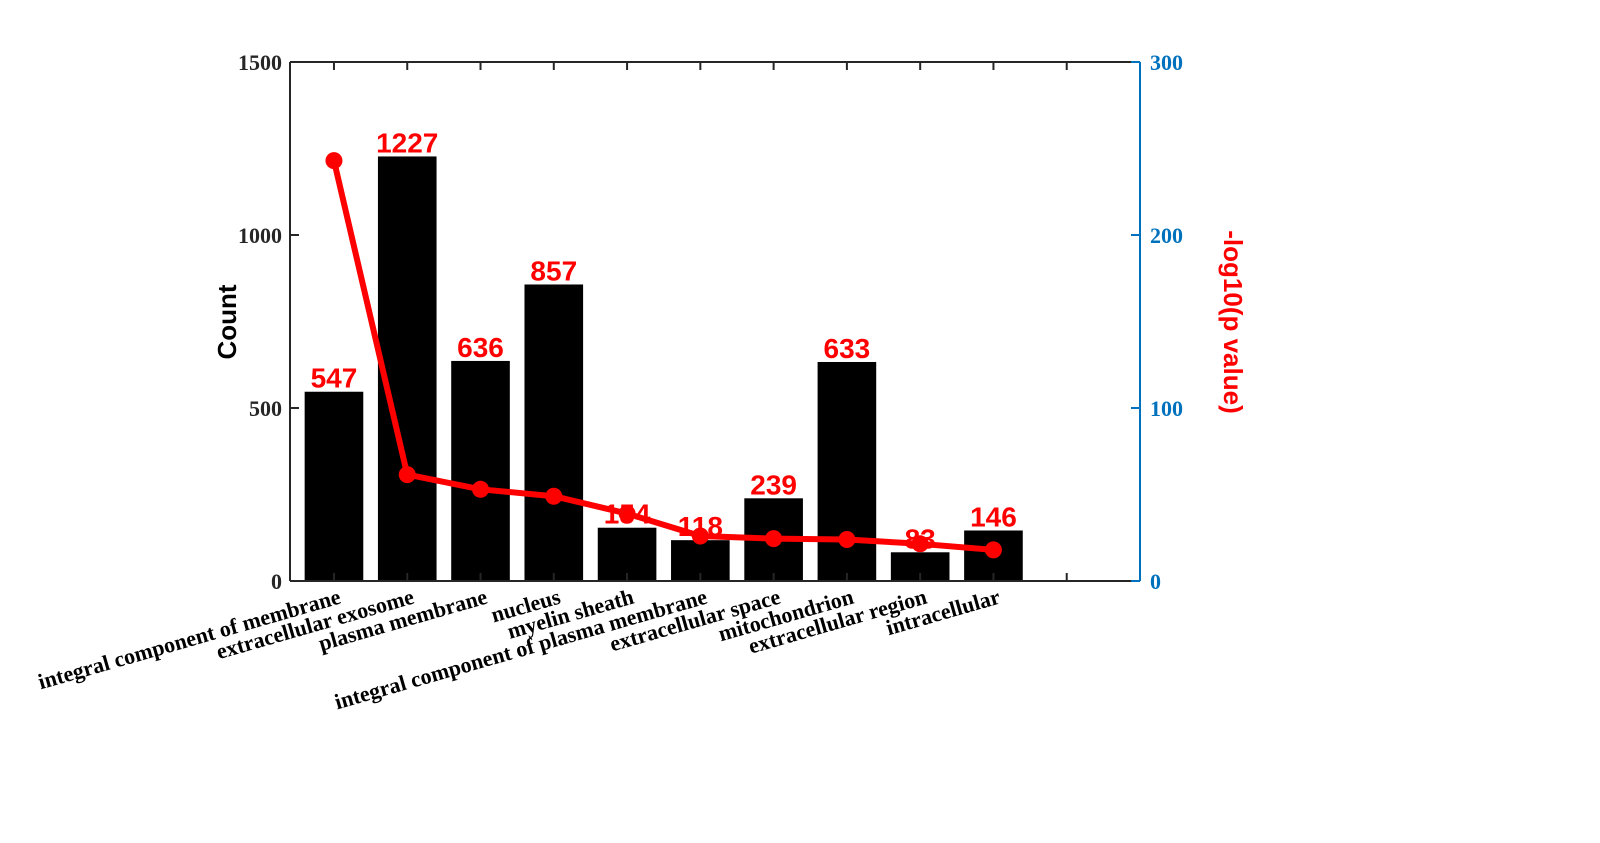 The height and width of the screenshot is (843, 1600). I want to click on bar-data-label-6: 239, so click(773, 484).